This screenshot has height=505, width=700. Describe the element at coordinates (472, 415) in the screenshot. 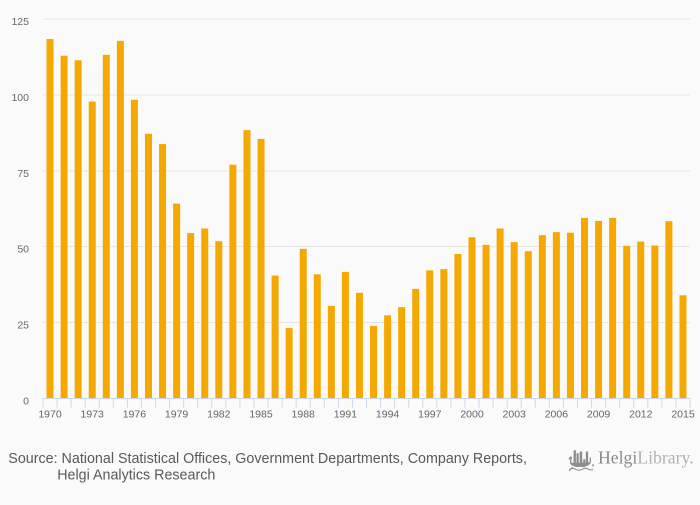

I see `svg-text: 2000` at that location.